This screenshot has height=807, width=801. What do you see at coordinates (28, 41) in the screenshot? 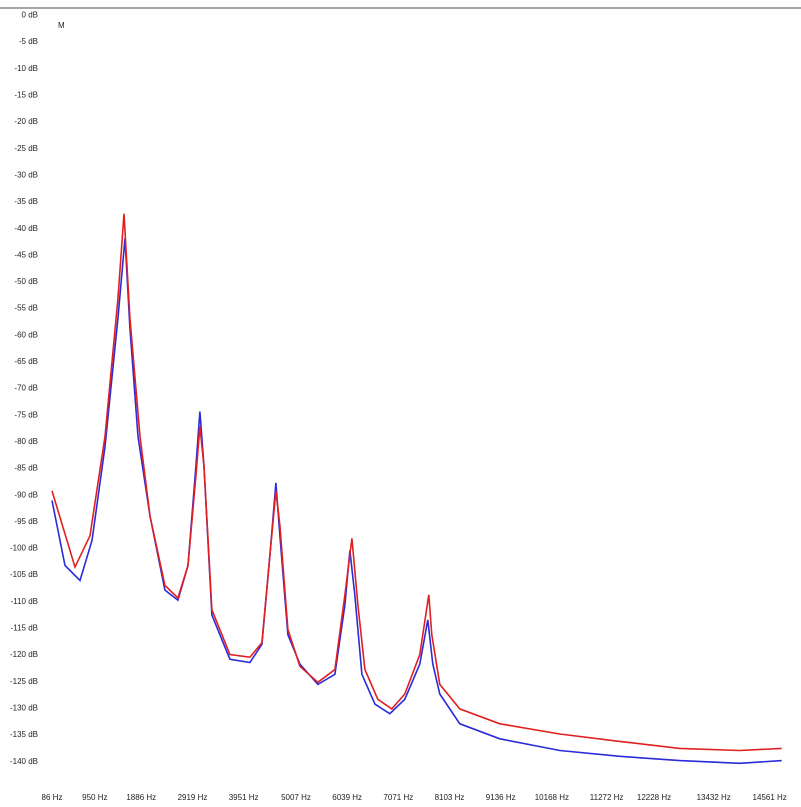
I see `y-tick-label: -5 dB` at bounding box center [28, 41].